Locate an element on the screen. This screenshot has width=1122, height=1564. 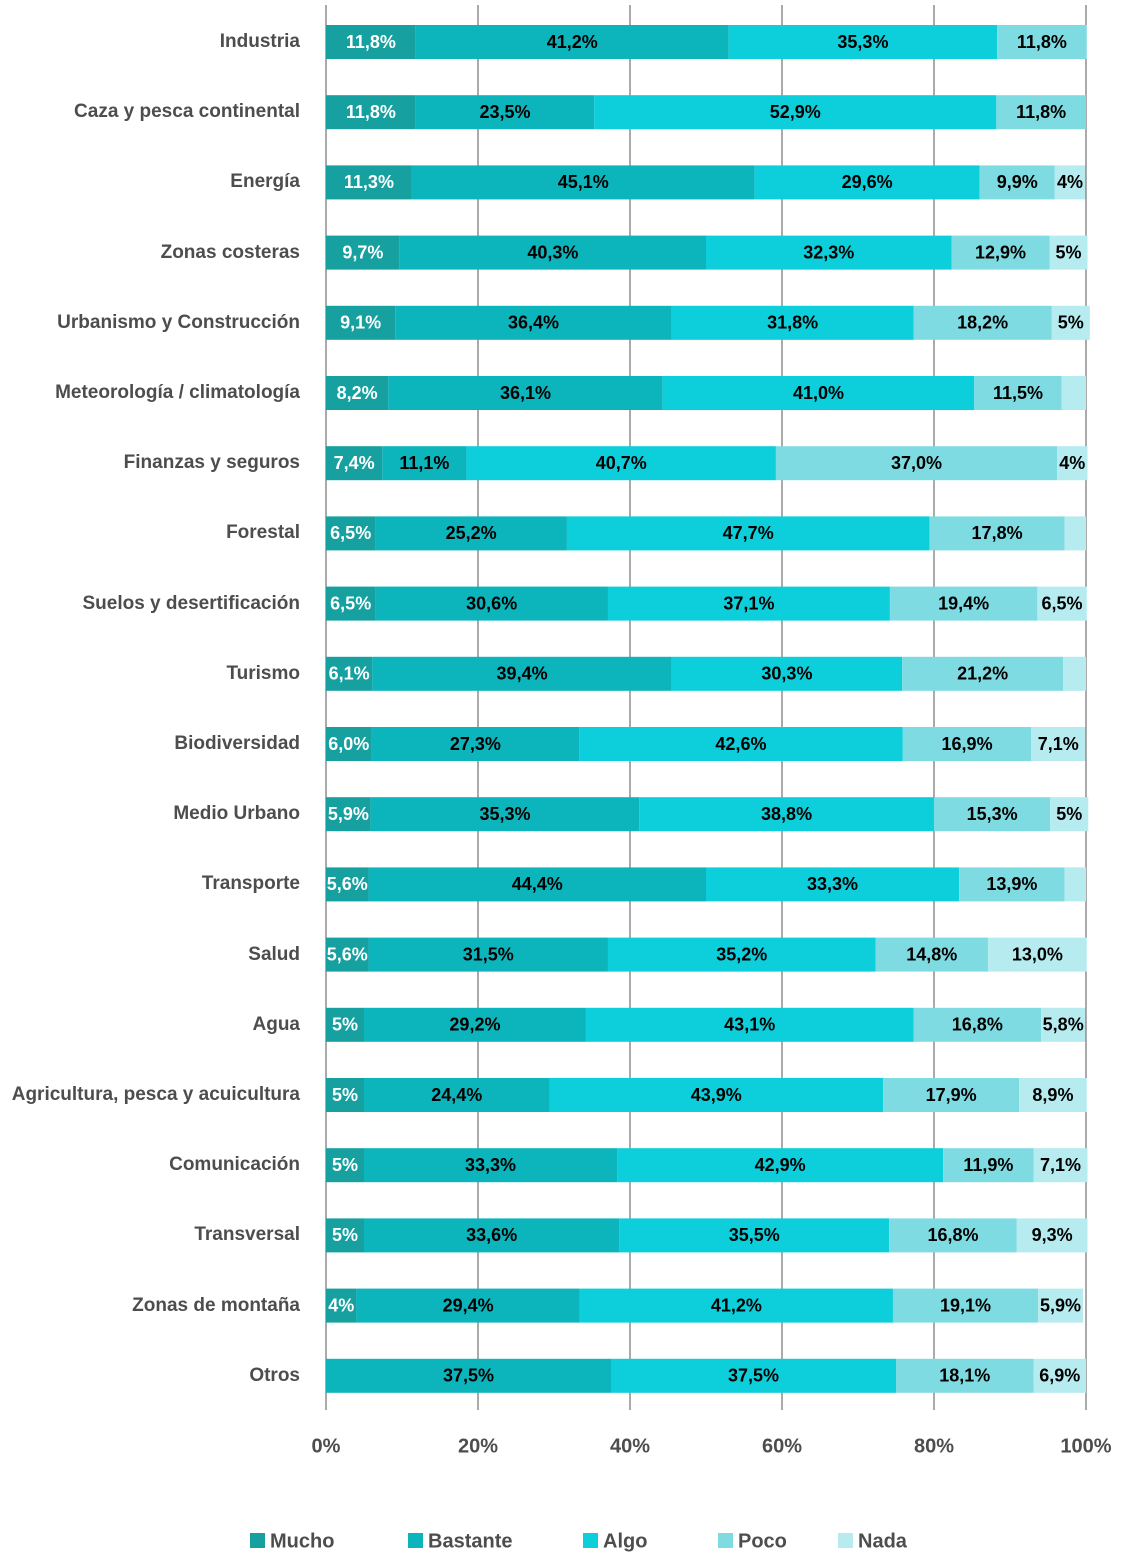
x-tick-label: 40% is located at coordinates (630, 1446).